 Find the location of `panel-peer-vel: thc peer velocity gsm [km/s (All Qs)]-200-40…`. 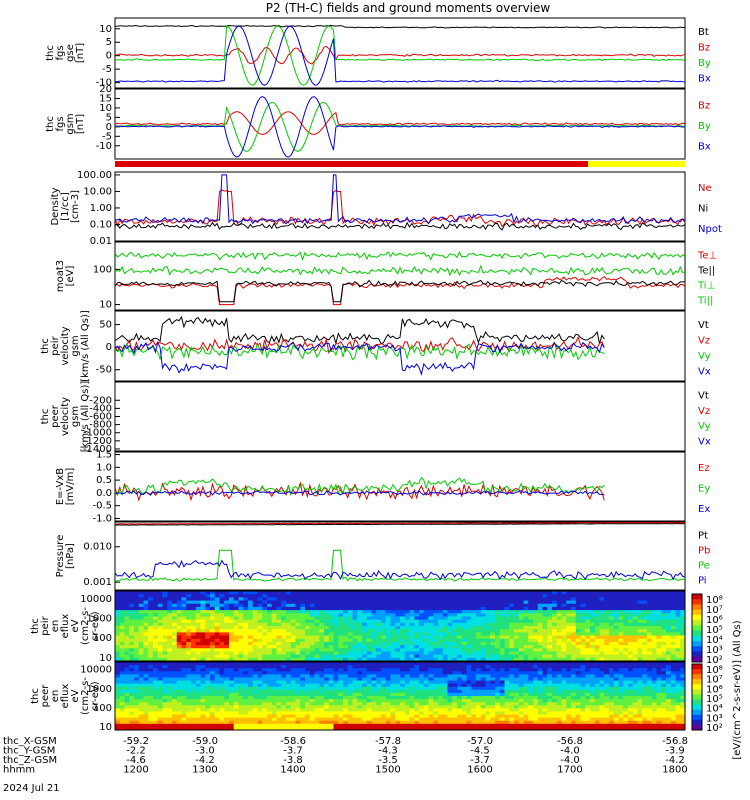

panel-peer-vel: thc peer velocity gsm [km/s (All Qs)]-200-40… is located at coordinates (375, 418).